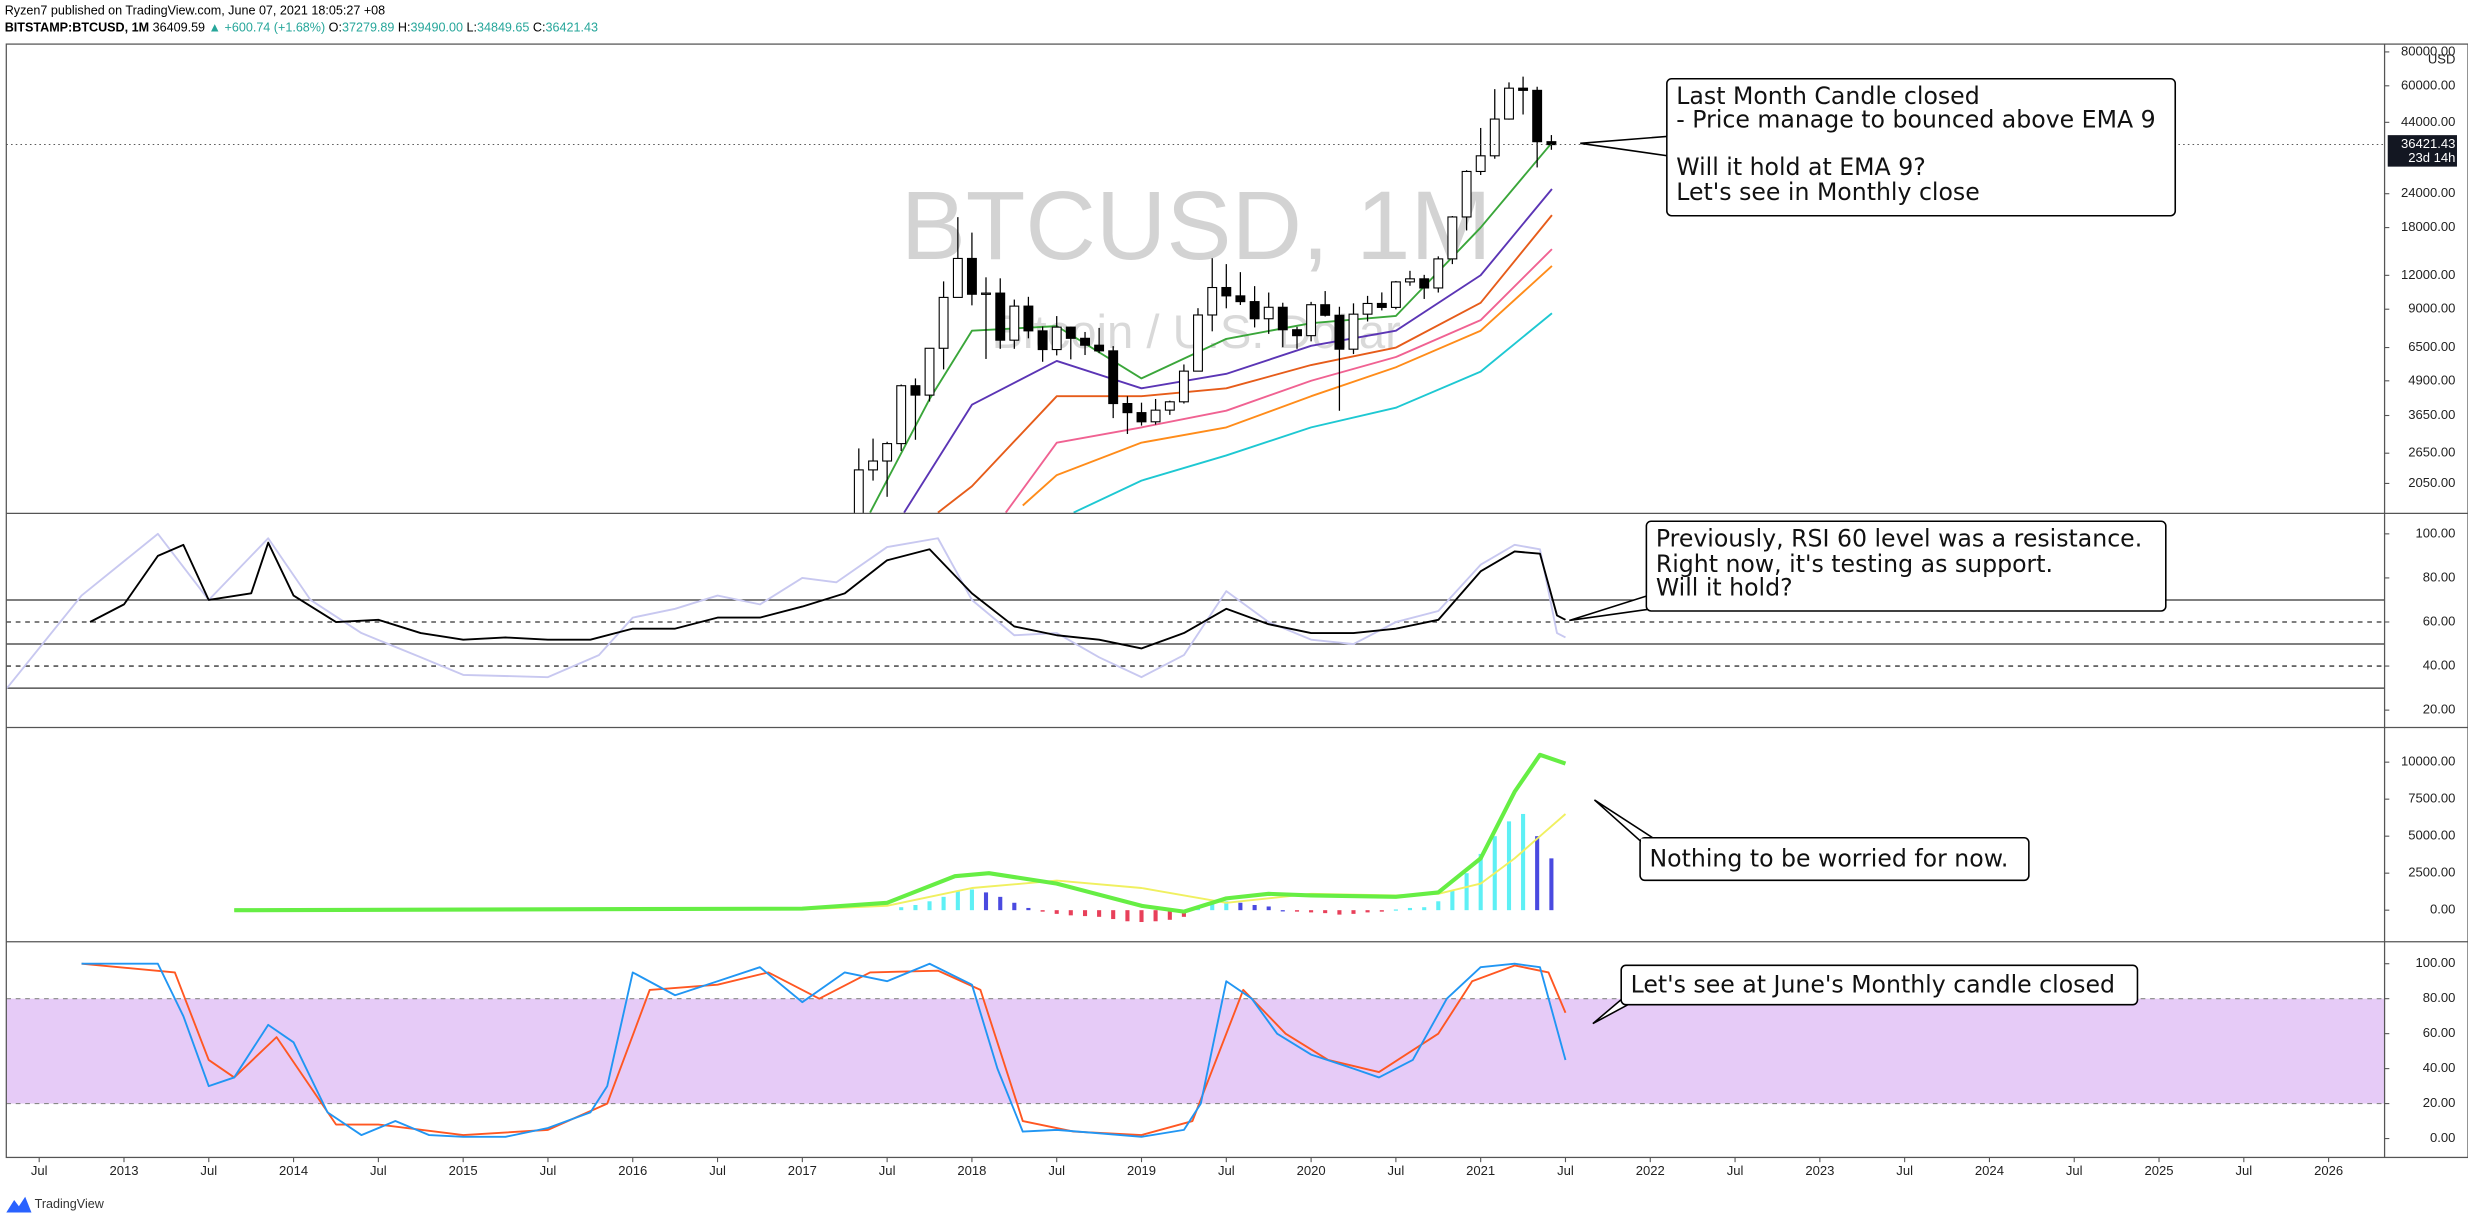  I want to click on x-tick-label: 2021, so click(1480, 1170).